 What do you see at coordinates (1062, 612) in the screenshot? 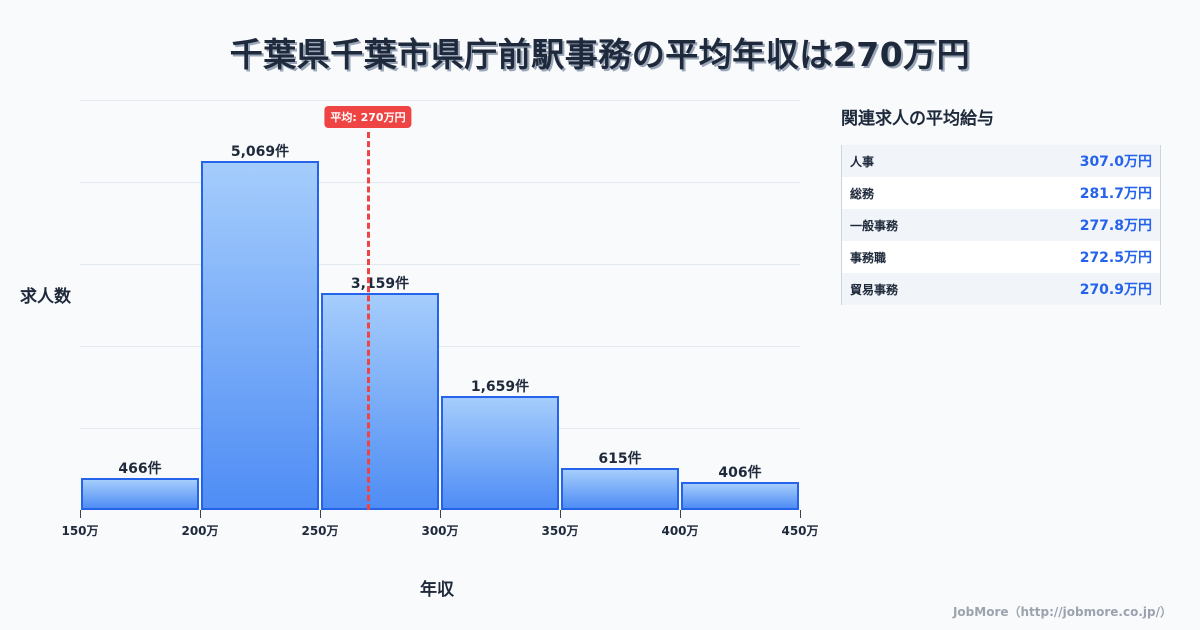
I see `footer-credit: JobMore（http://jobmore.co.jp/）` at bounding box center [1062, 612].